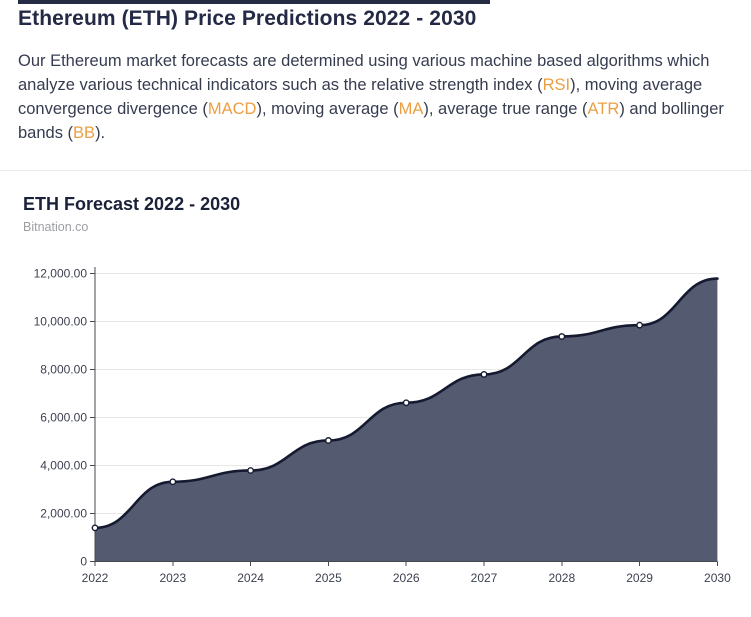 The height and width of the screenshot is (617, 751). Describe the element at coordinates (250, 578) in the screenshot. I see `x-tick-label-2024: 2024` at that location.